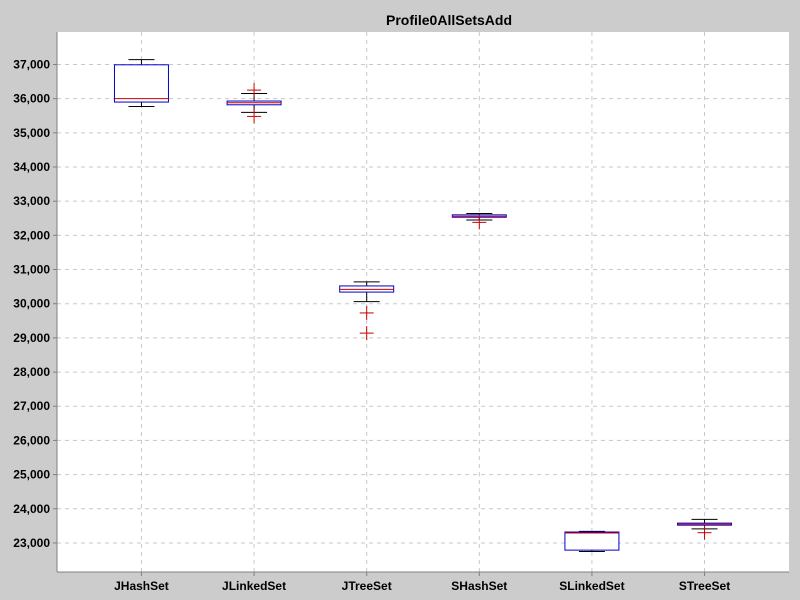 This screenshot has width=800, height=600. What do you see at coordinates (31, 64) in the screenshot?
I see `y-tick-label: 37,000` at bounding box center [31, 64].